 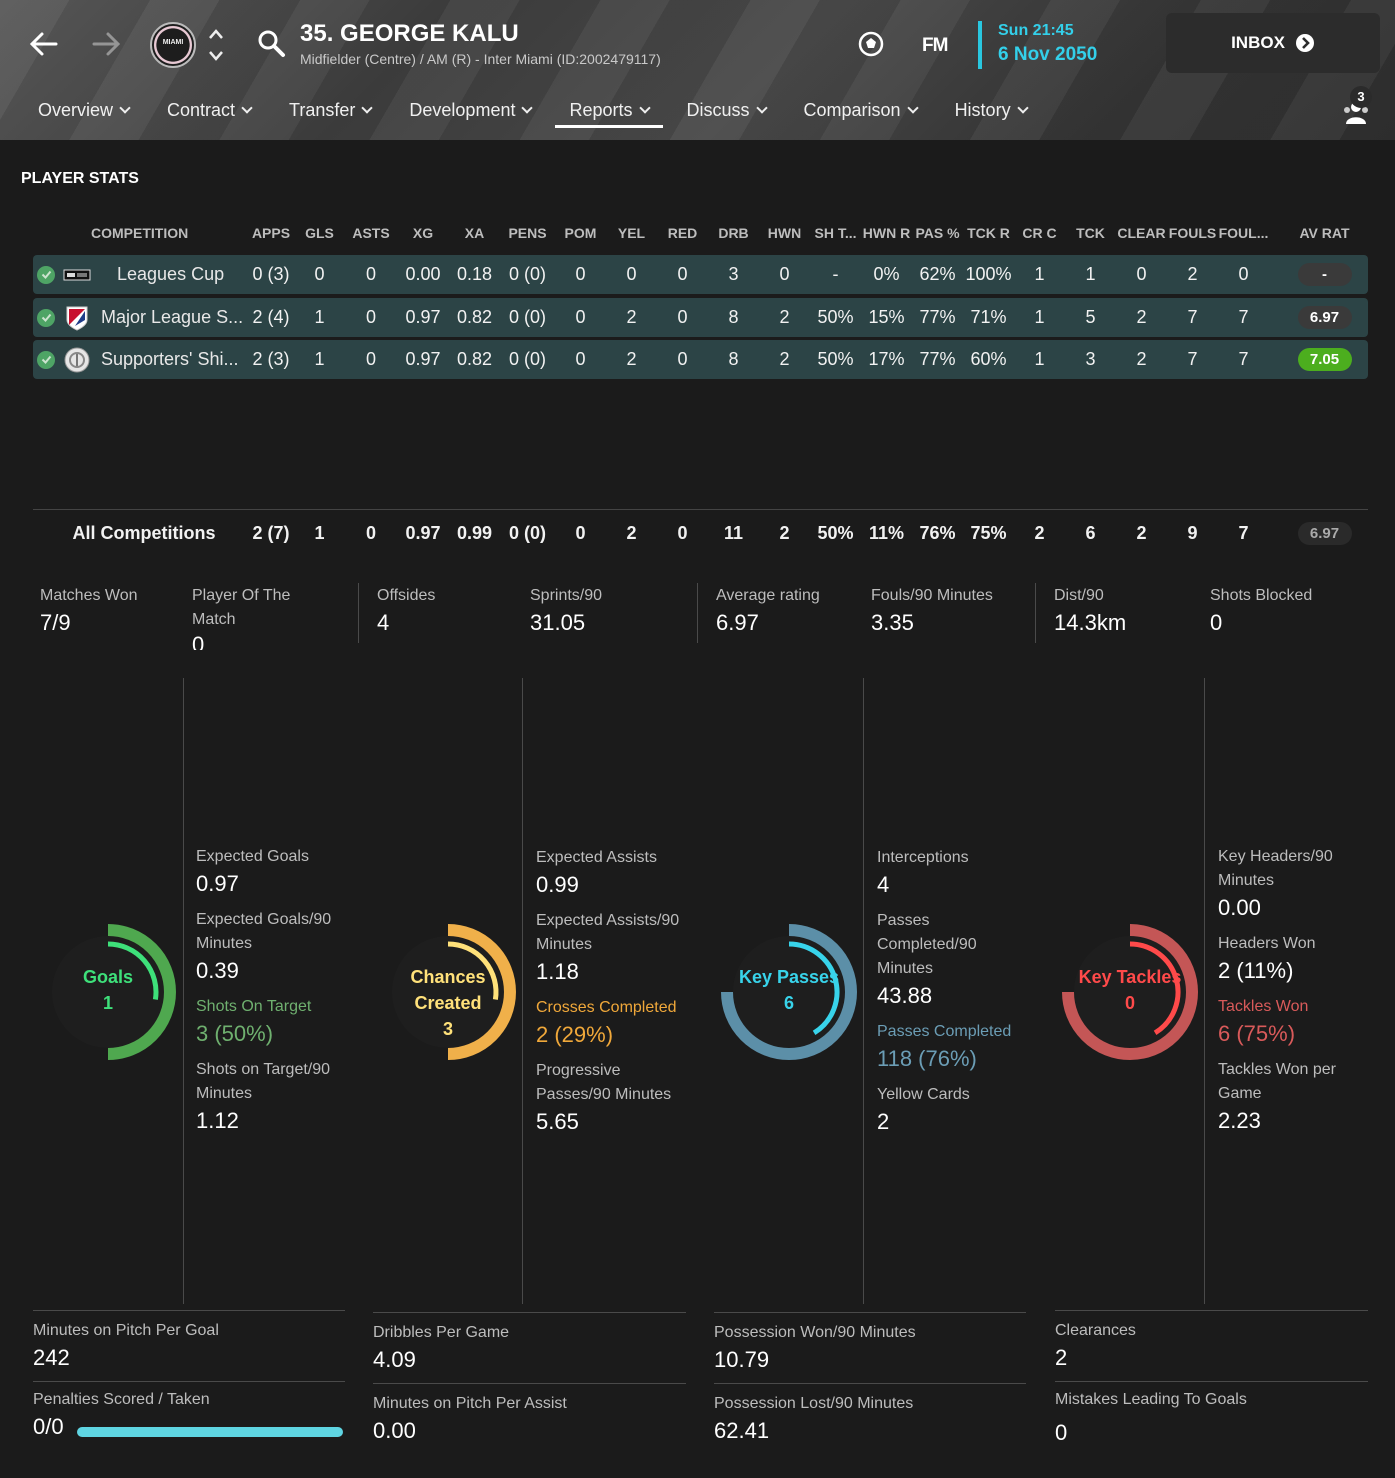 I want to click on game-time: Sun 21:45, so click(x=1036, y=30).